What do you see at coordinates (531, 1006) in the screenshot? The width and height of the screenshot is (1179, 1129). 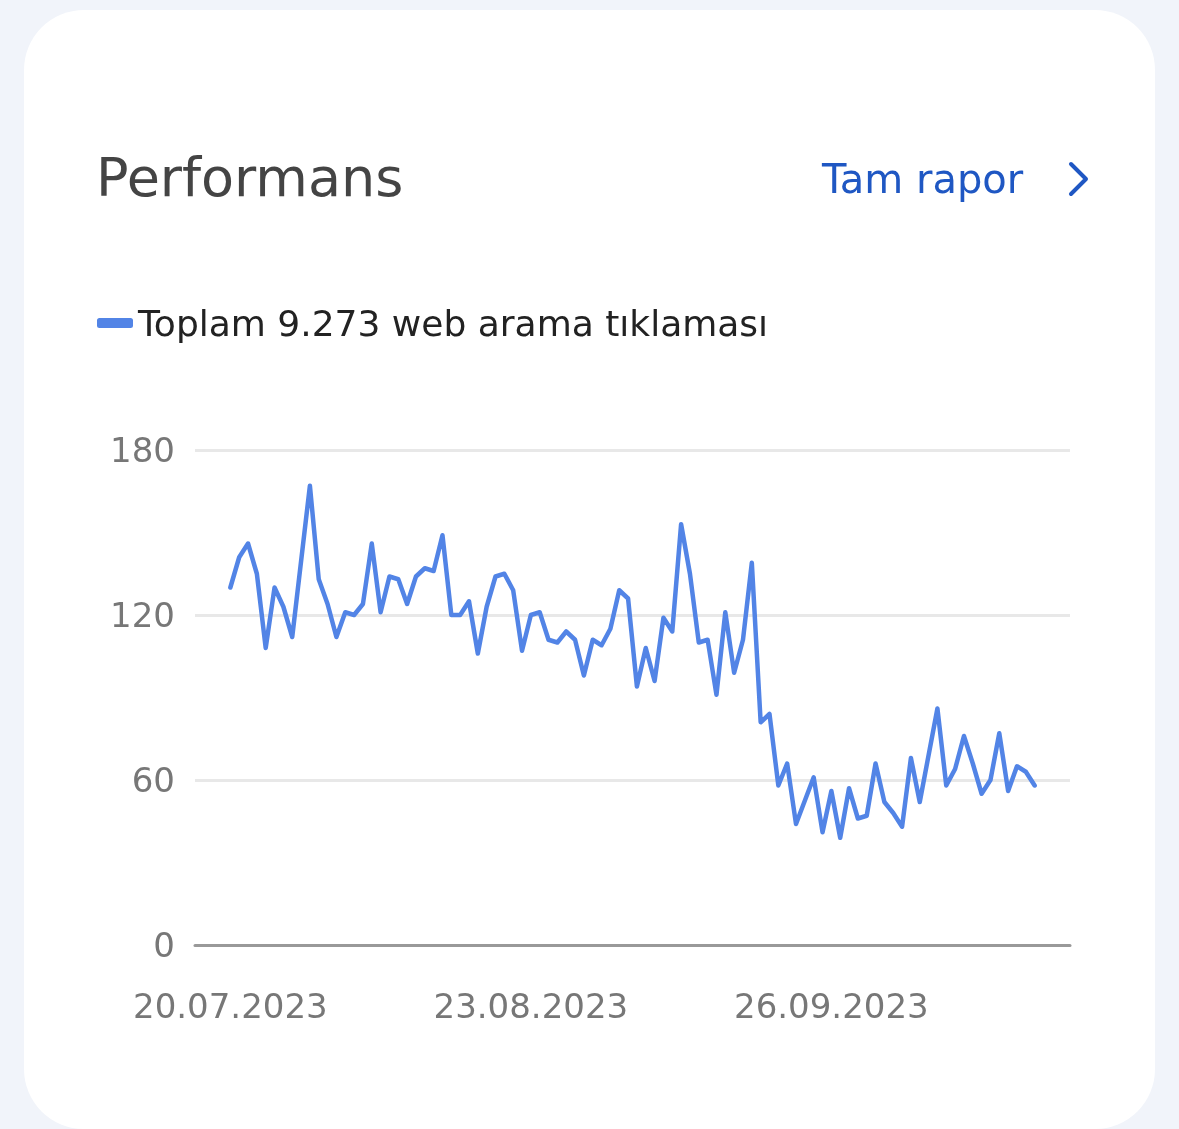 I see `x-tick-label: 23.08.2023` at bounding box center [531, 1006].